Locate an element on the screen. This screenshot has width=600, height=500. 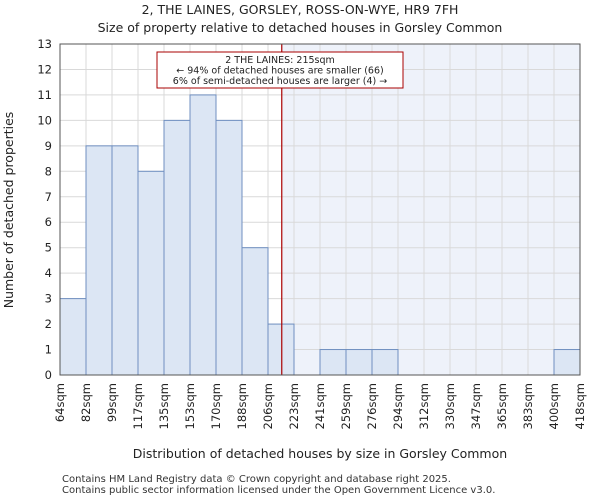
x-tick-label: 312sqm is located at coordinates (424, 406).